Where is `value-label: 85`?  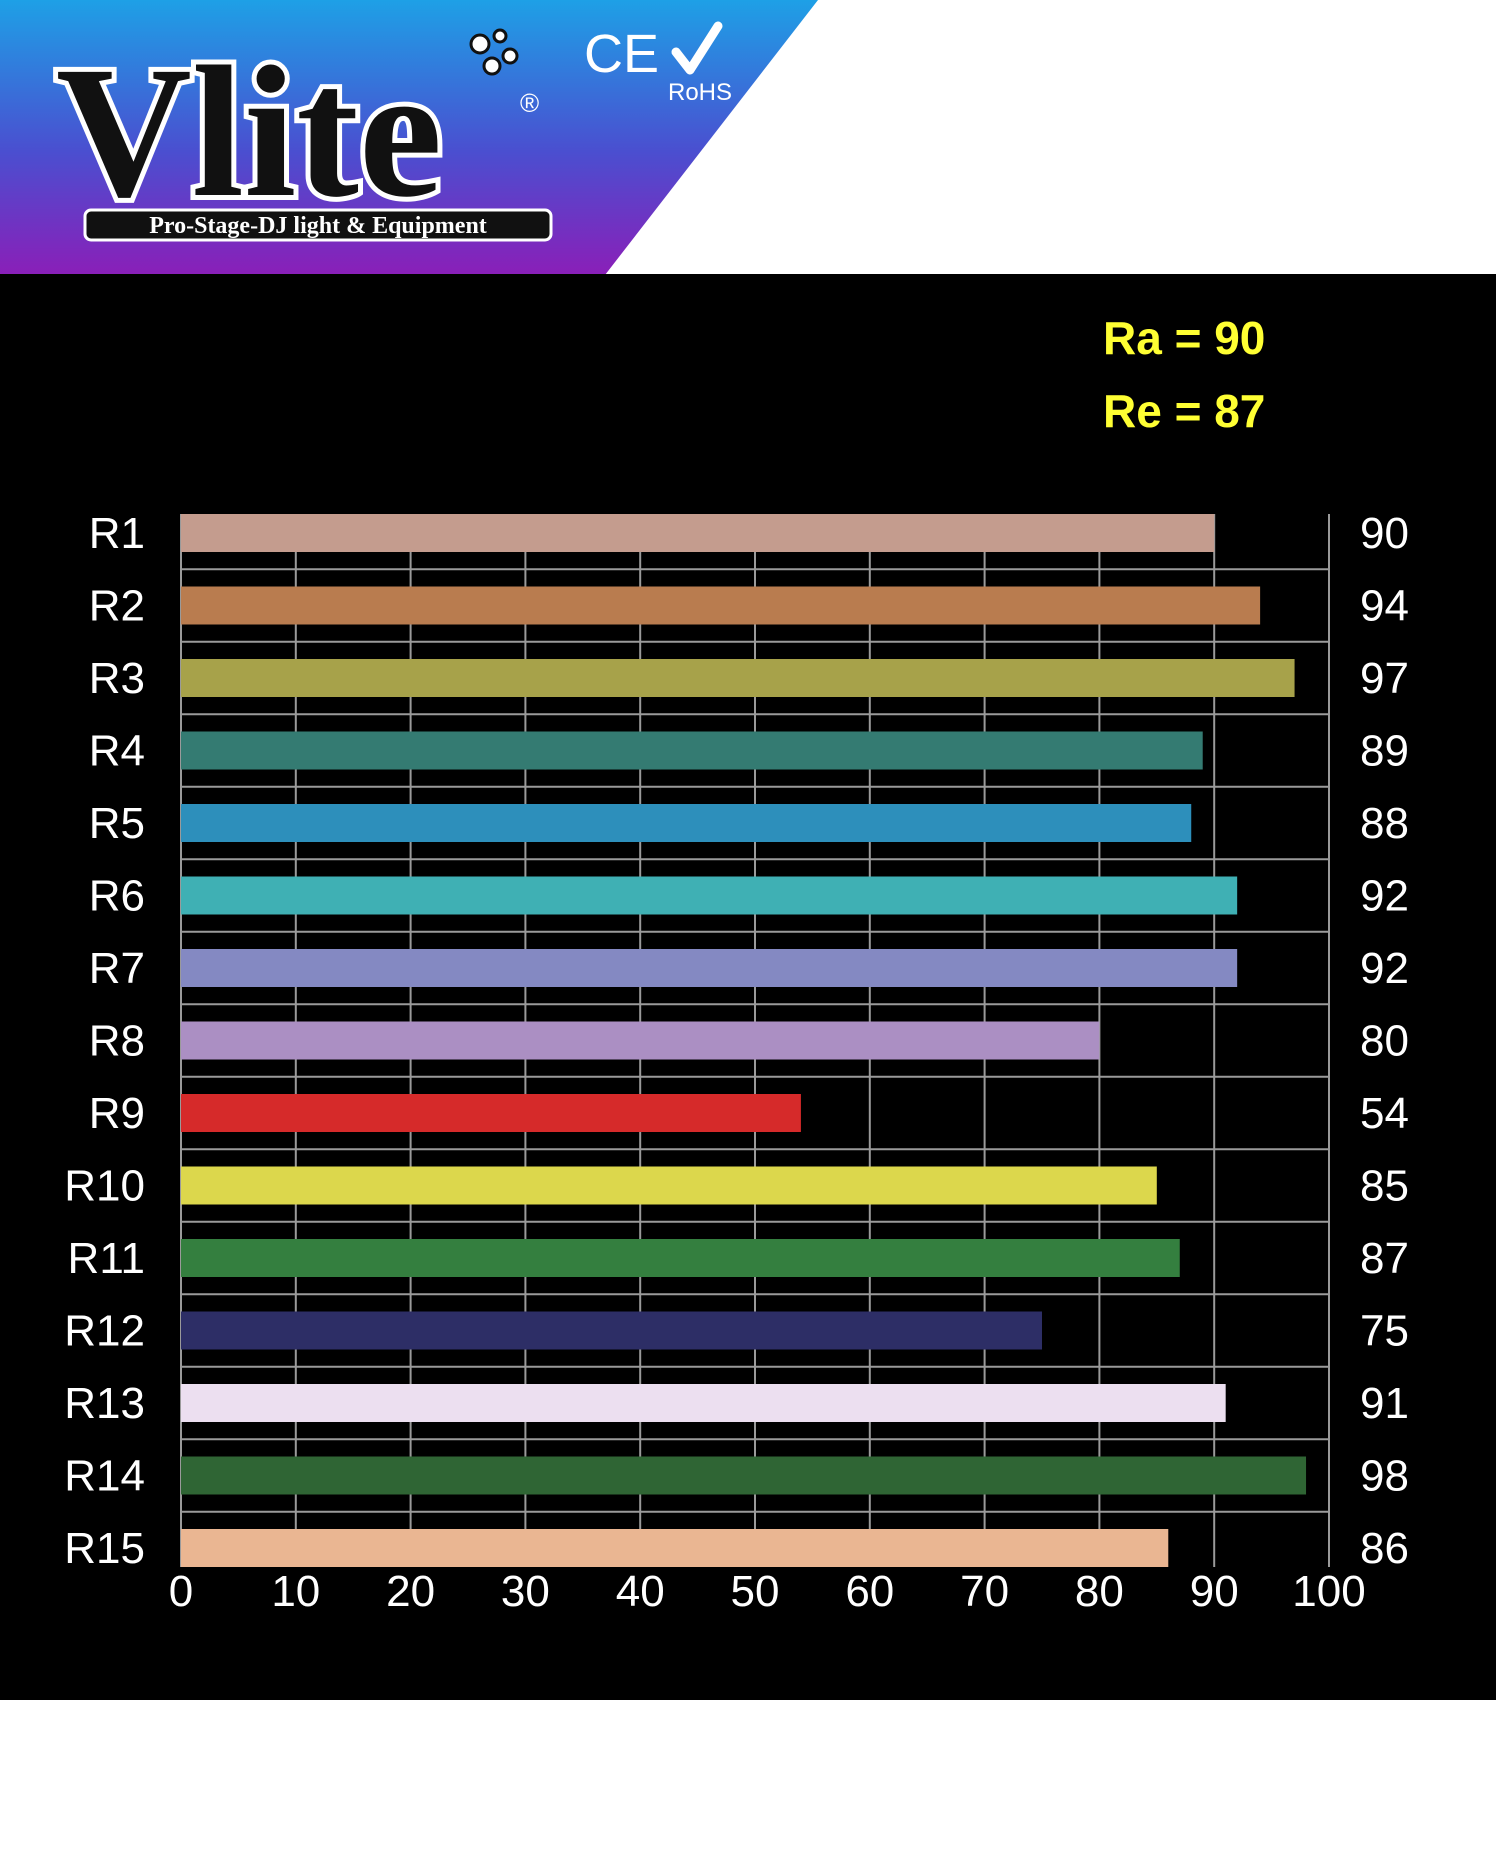
value-label: 85 is located at coordinates (1384, 1186).